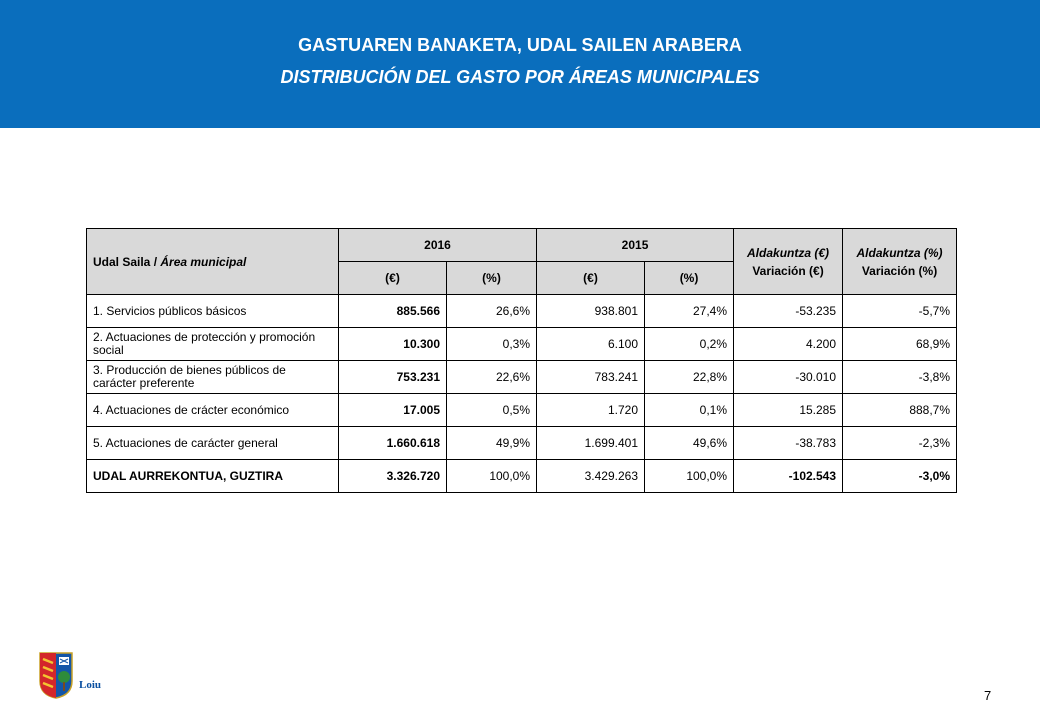 The width and height of the screenshot is (1040, 720). Describe the element at coordinates (491, 311) in the screenshot. I see `pct-2016: 26,6%` at that location.